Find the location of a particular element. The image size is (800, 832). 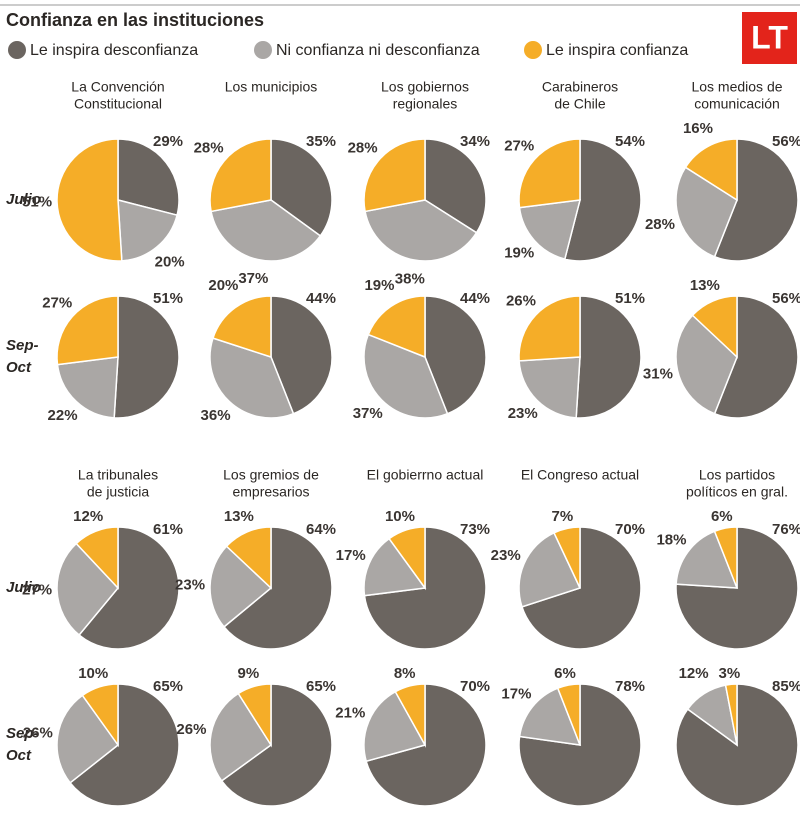

value-label: 28% is located at coordinates (363, 147).